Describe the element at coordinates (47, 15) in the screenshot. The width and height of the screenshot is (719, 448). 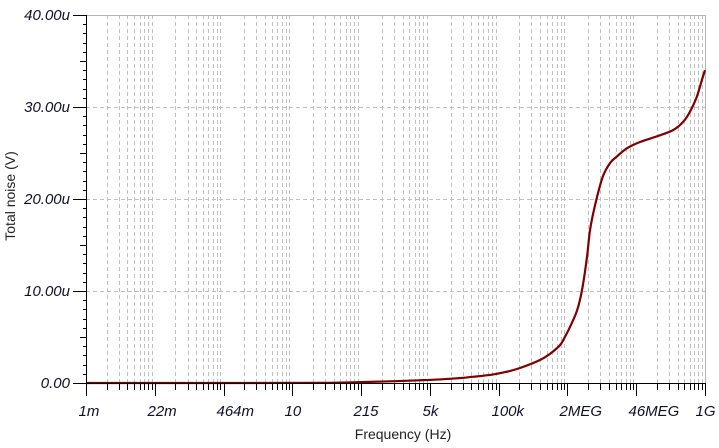
I see `y-tick-label: 40.00u` at that location.